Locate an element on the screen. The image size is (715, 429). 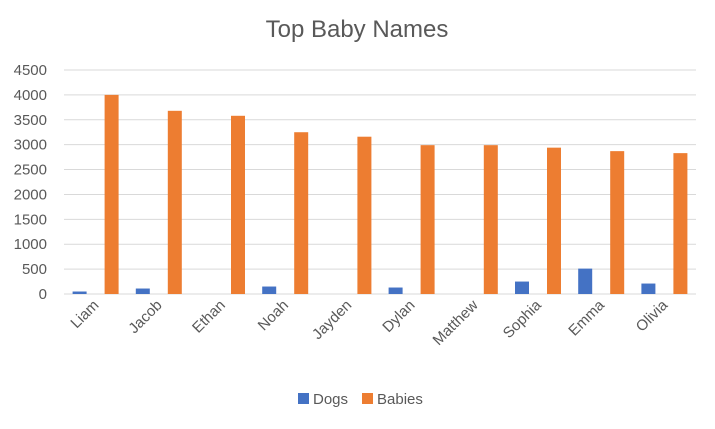
bar-babies-liam is located at coordinates (111, 194).